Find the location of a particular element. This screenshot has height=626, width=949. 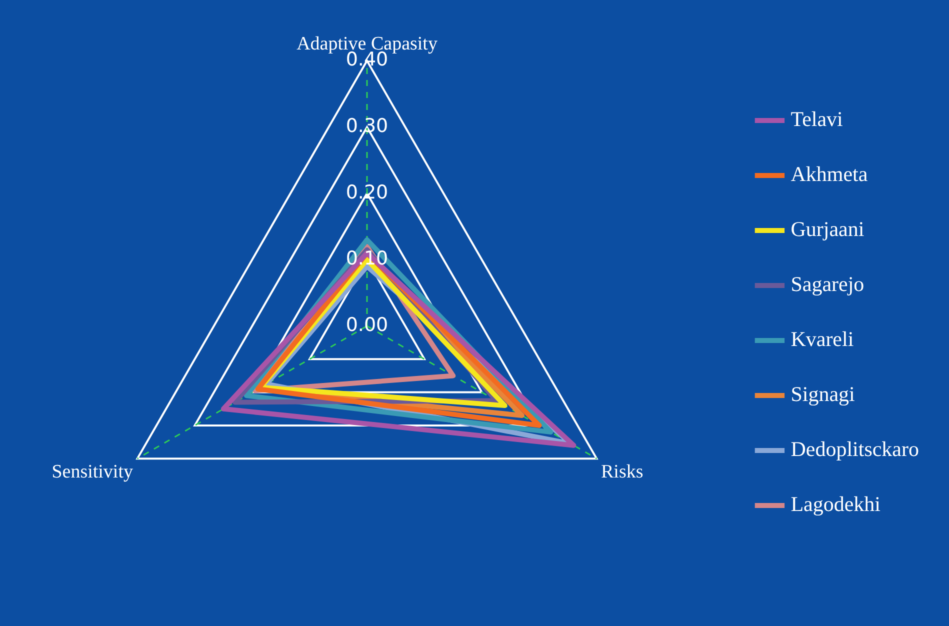

y-tick-label: 0.20 is located at coordinates (367, 192).